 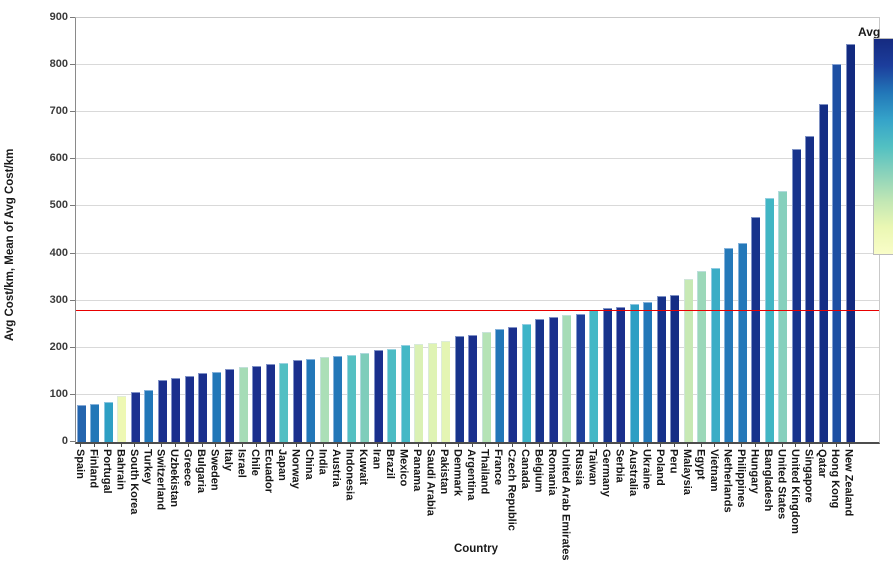 What do you see at coordinates (486, 387) in the screenshot?
I see `bar-thailand` at bounding box center [486, 387].